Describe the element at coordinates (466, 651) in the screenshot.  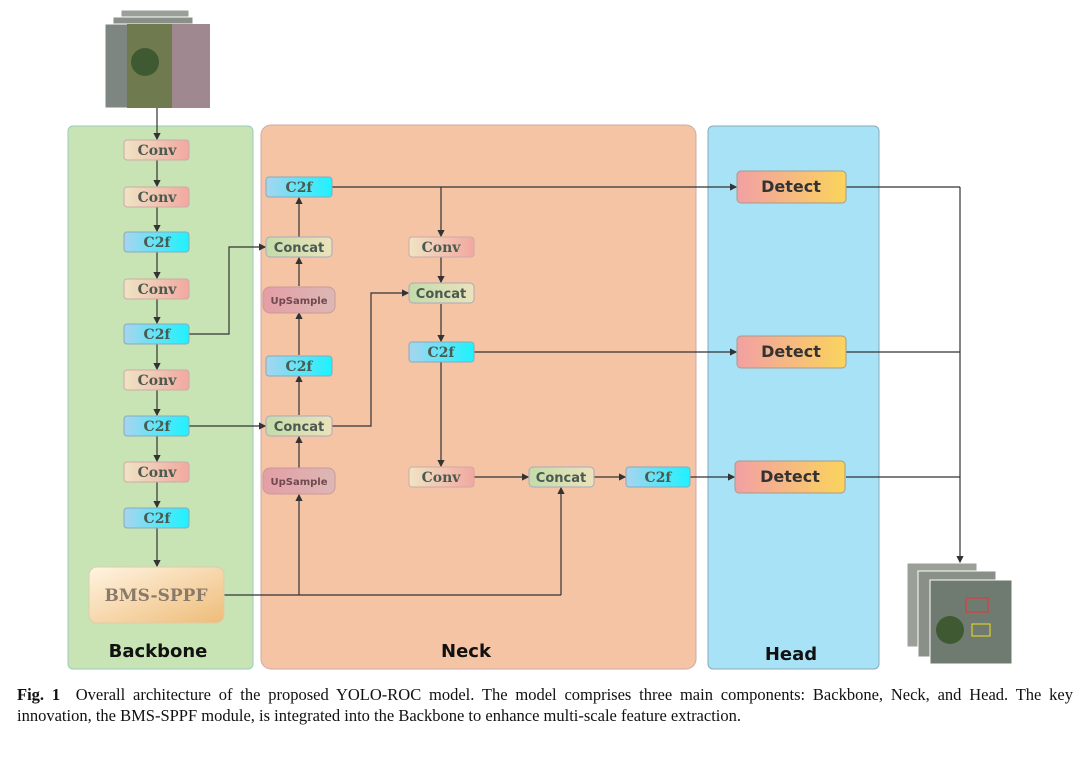
I see `neck-label: Neck` at that location.